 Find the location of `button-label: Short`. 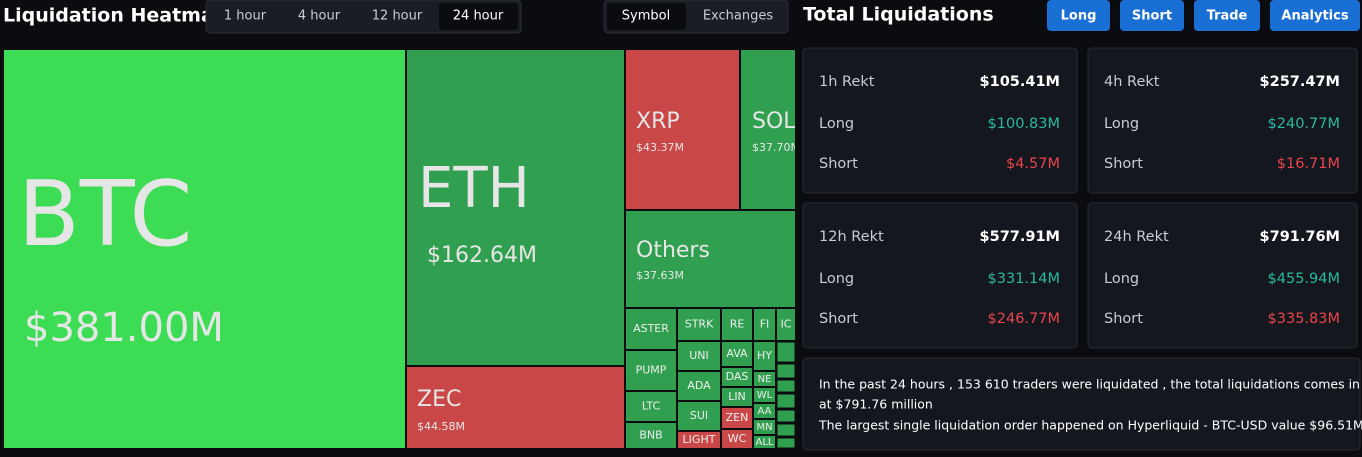

button-label: Short is located at coordinates (1152, 16).